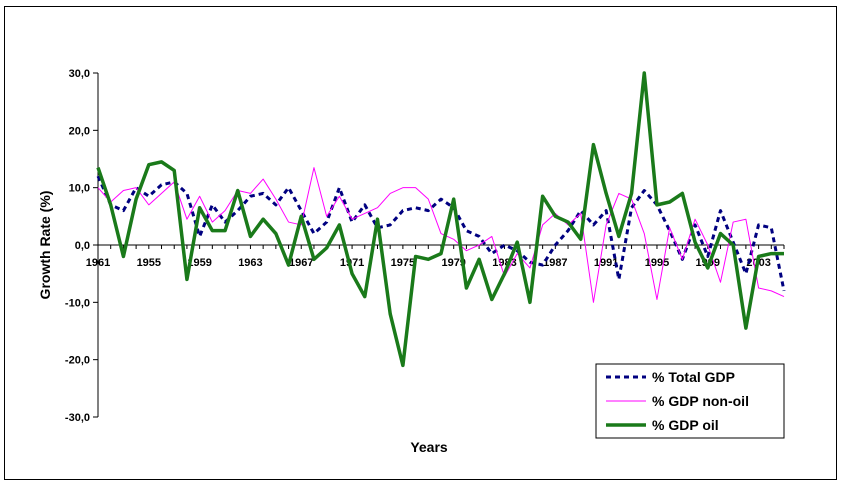 This screenshot has width=843, height=485. What do you see at coordinates (149, 263) in the screenshot?
I see `x-tick-label: 1955` at bounding box center [149, 263].